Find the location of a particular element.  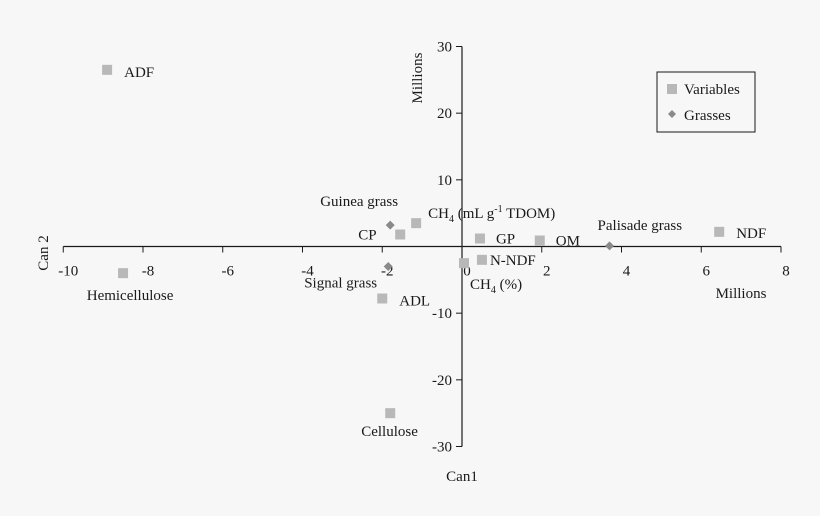

point-n-ndf is located at coordinates (481, 259).